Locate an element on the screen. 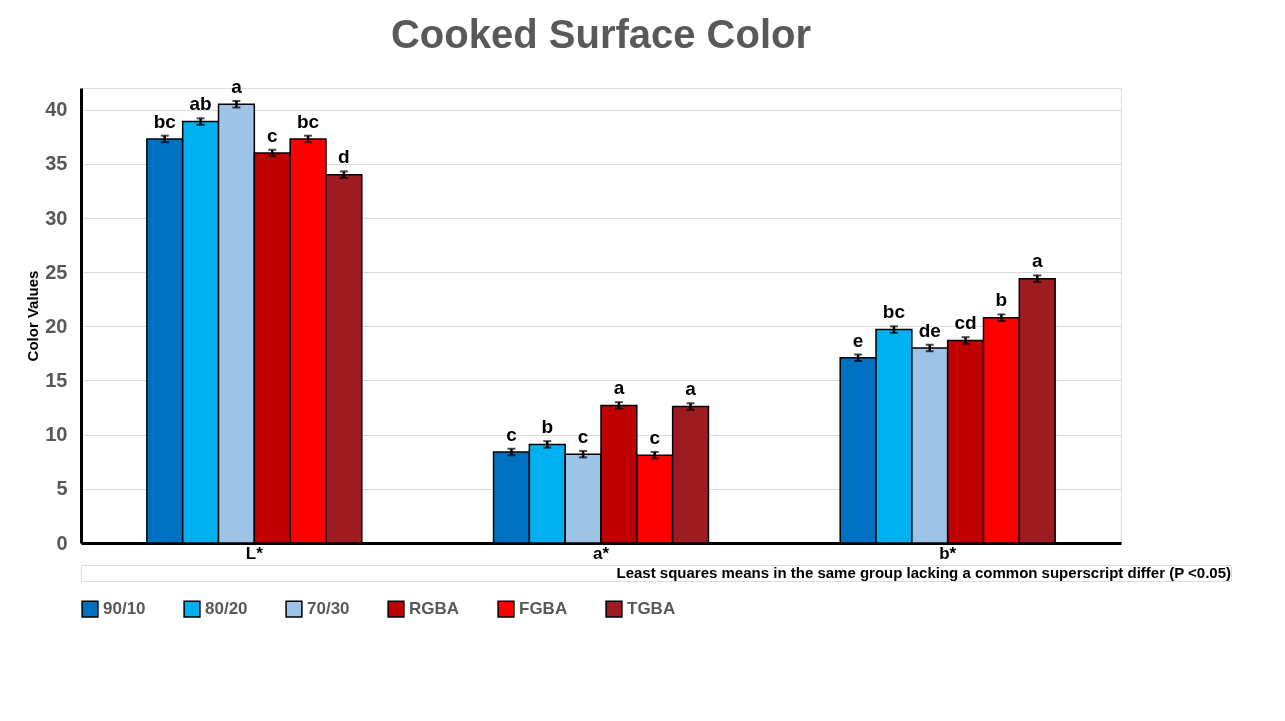  legend-label: RGBA is located at coordinates (434, 609).